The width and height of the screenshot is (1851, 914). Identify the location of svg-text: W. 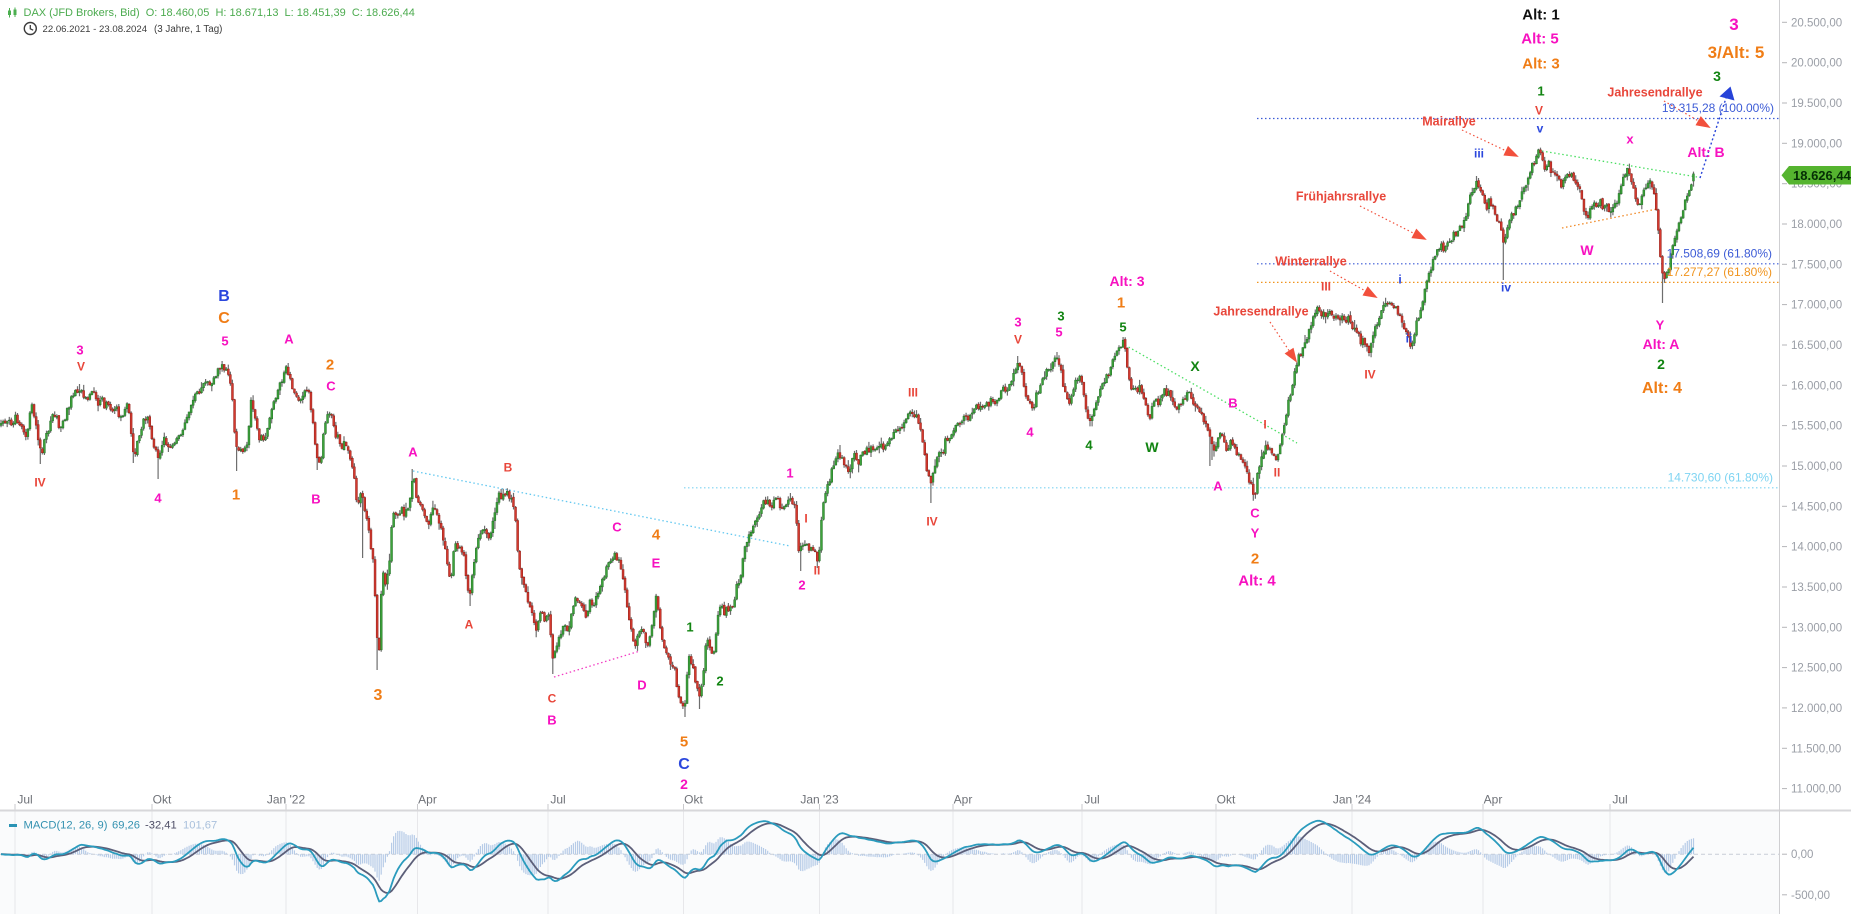
(1587, 250).